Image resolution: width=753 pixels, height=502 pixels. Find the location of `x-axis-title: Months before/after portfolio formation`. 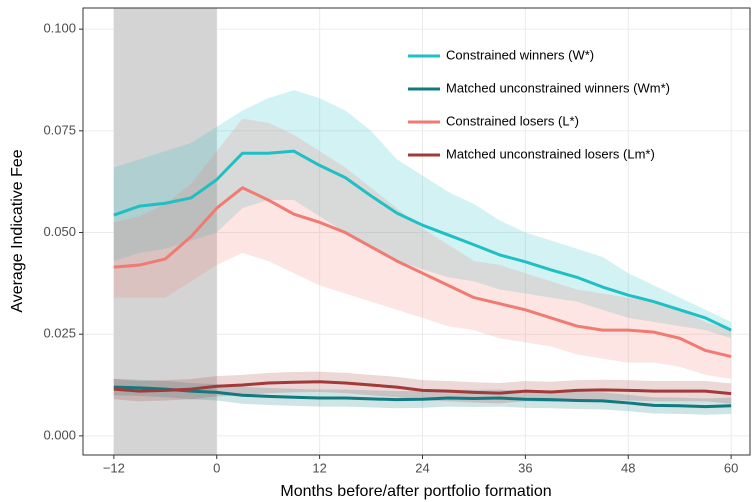

x-axis-title: Months before/after portfolio formation is located at coordinates (415, 491).